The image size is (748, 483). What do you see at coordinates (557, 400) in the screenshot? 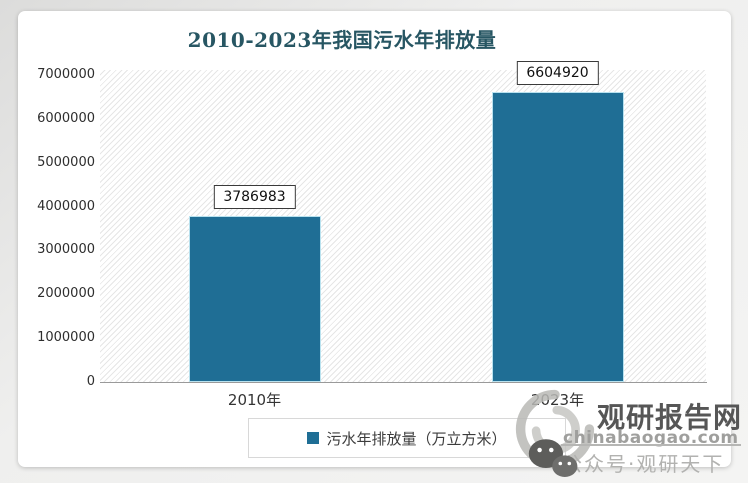
I see `x-tick-label: 2023年` at bounding box center [557, 400].